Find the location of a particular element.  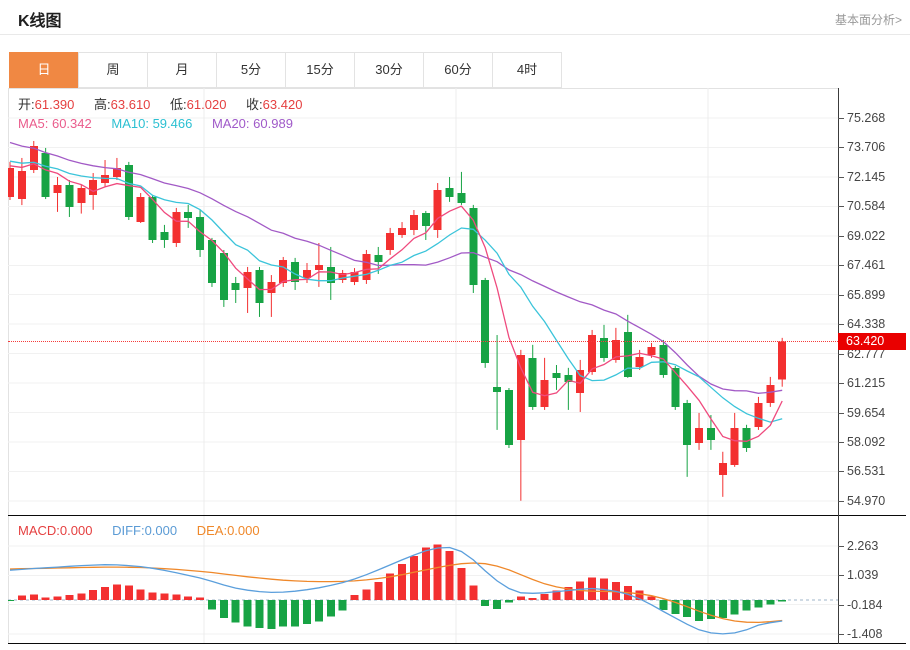

axis-label: 67.461 is located at coordinates (866, 265).